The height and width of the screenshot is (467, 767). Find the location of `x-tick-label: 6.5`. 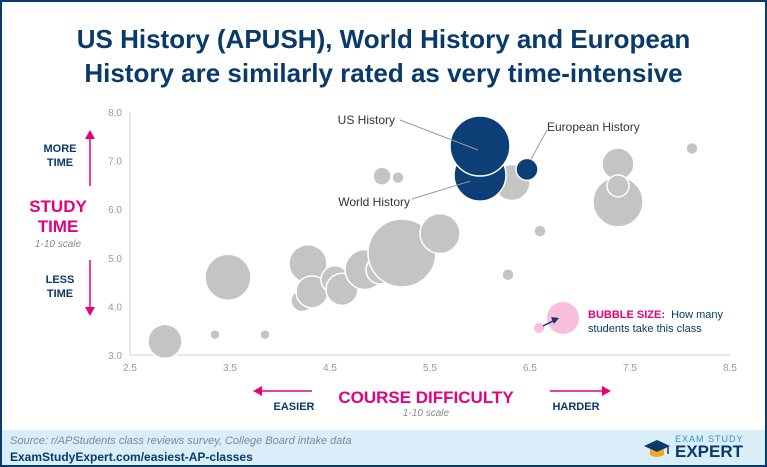

x-tick-label: 6.5 is located at coordinates (530, 368).